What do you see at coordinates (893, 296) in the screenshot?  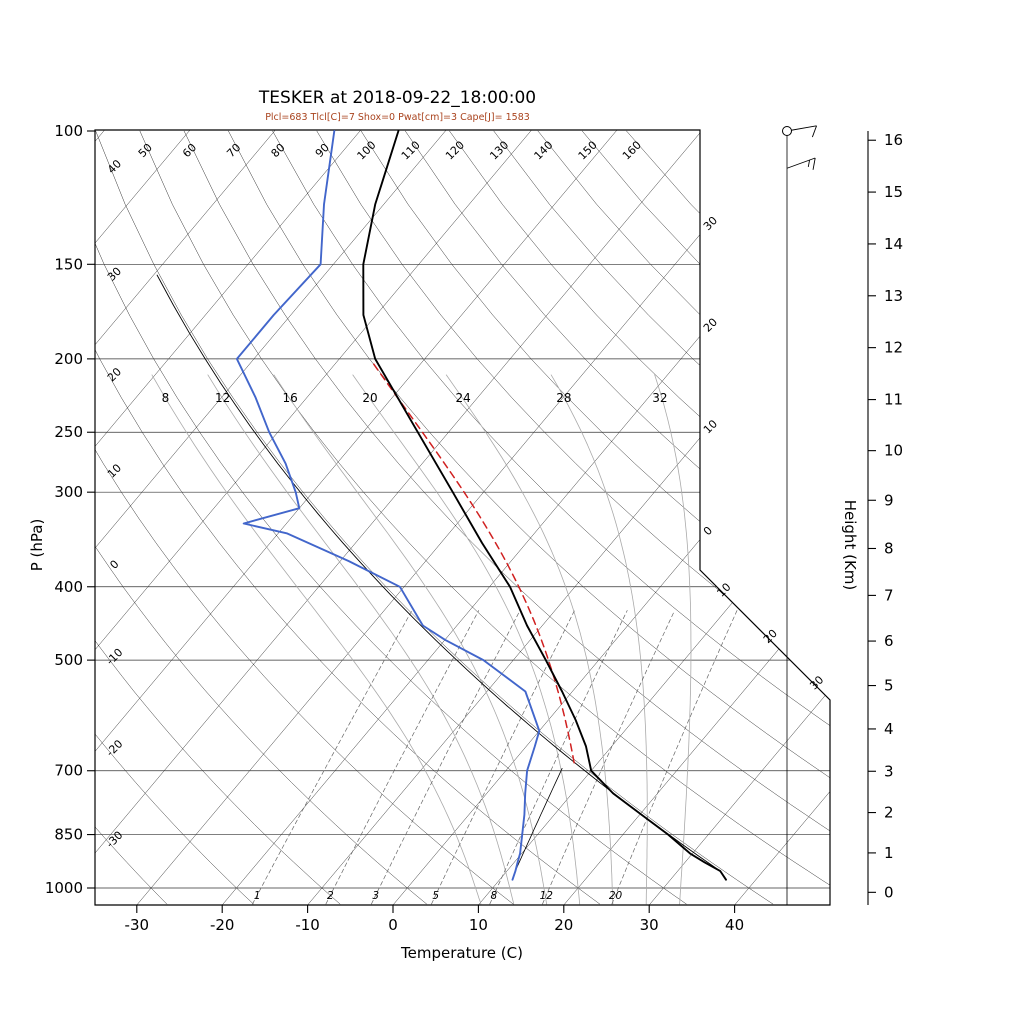 I see `svg-text: 13` at bounding box center [893, 296].